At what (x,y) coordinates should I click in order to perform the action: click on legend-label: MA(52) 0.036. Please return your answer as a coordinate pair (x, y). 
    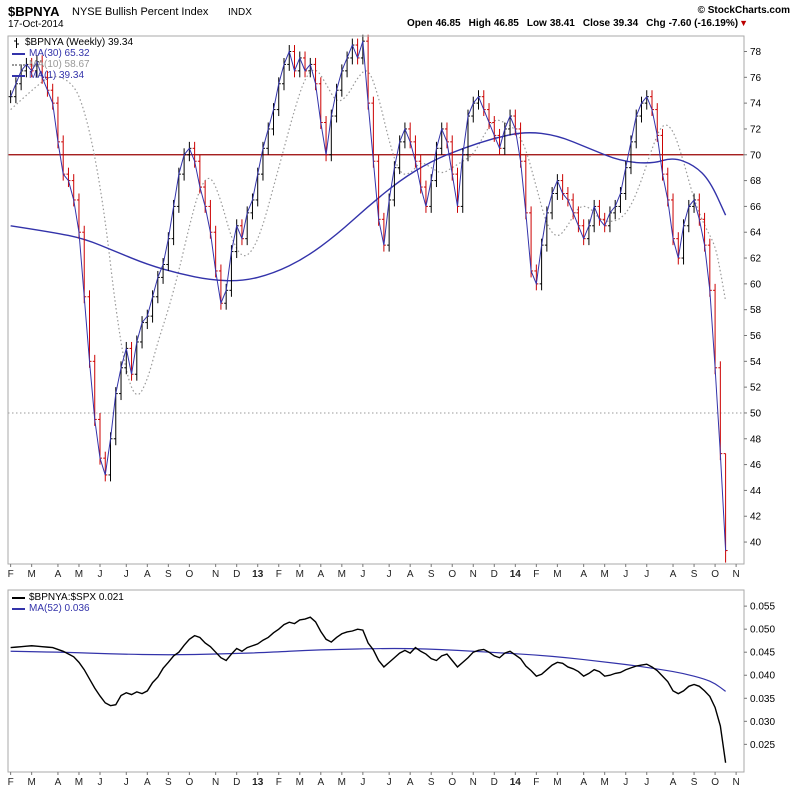
    Looking at the image, I should click on (59, 608).